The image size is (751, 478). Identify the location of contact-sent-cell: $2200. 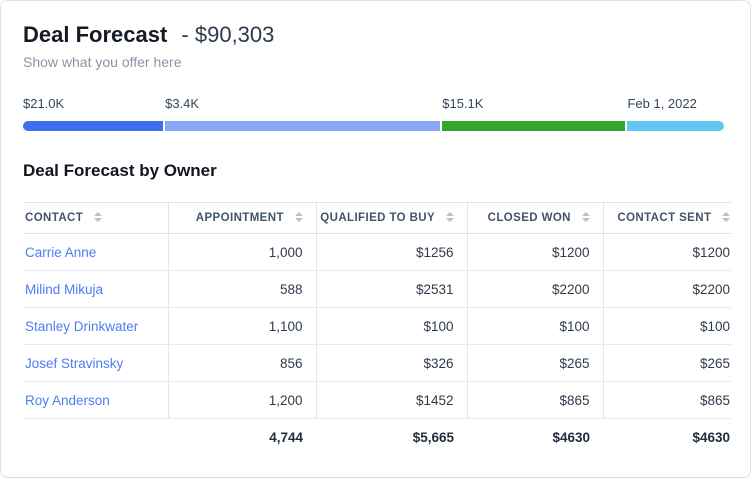
(666, 289).